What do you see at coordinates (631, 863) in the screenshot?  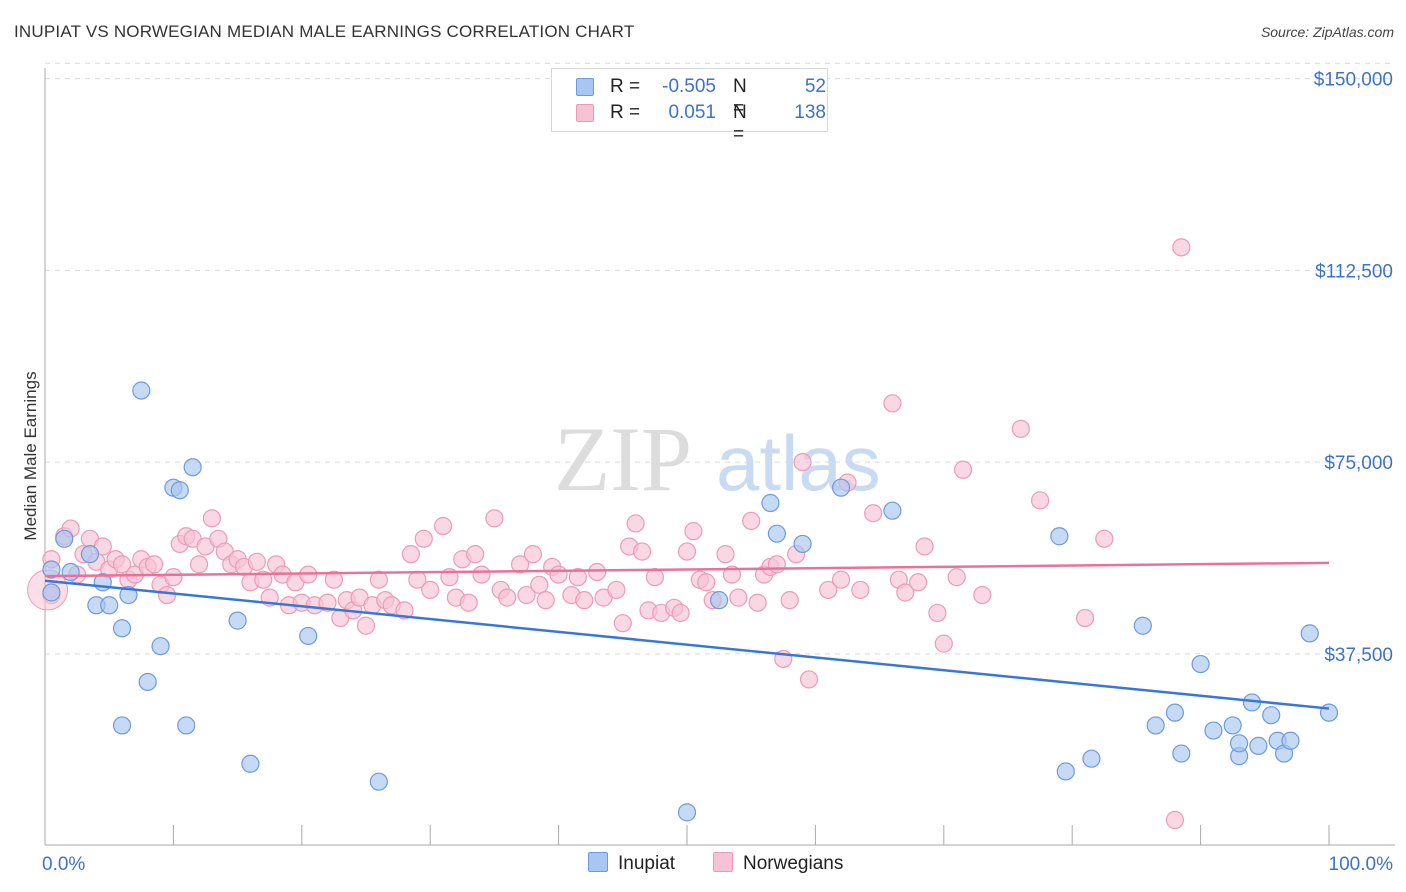 I see `legend-item-inupiat: Inupiat` at bounding box center [631, 863].